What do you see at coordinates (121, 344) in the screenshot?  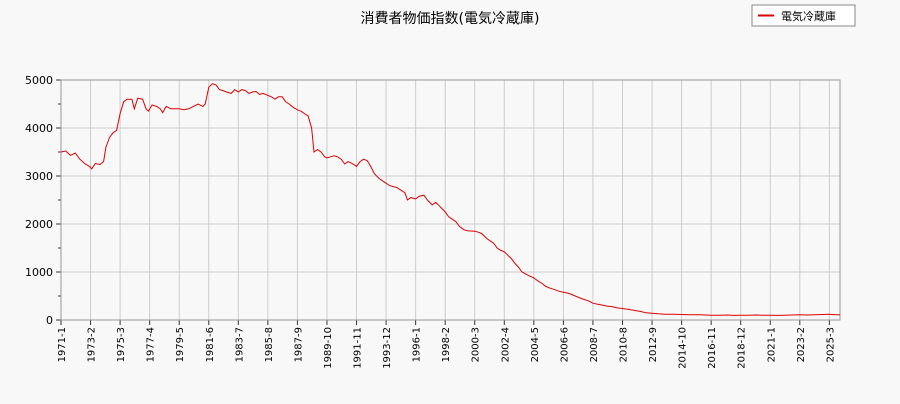 I see `x-tick-label: 1975-3` at bounding box center [121, 344].